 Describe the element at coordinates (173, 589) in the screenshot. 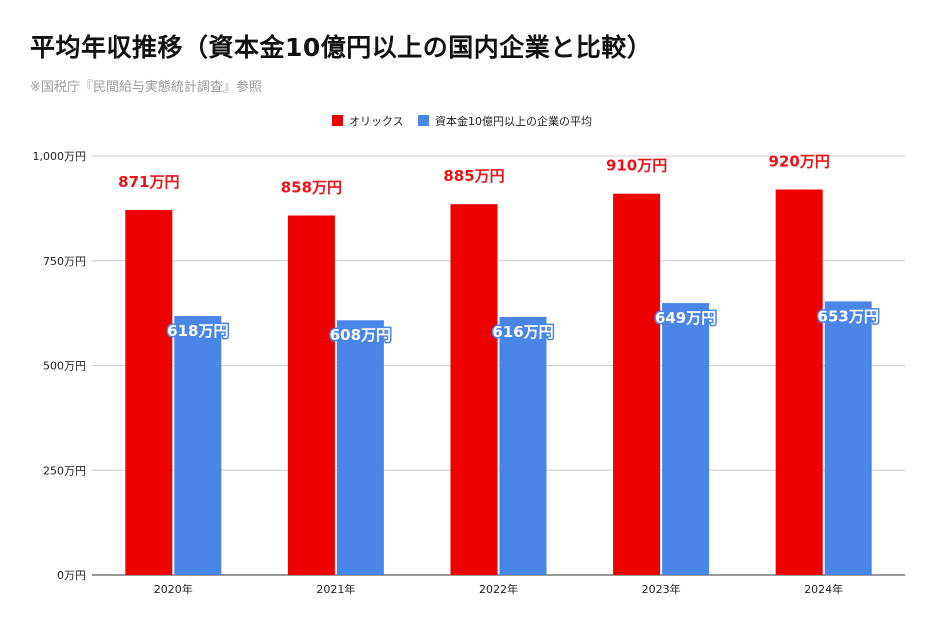

I see `x-tick-label: 2020年` at that location.